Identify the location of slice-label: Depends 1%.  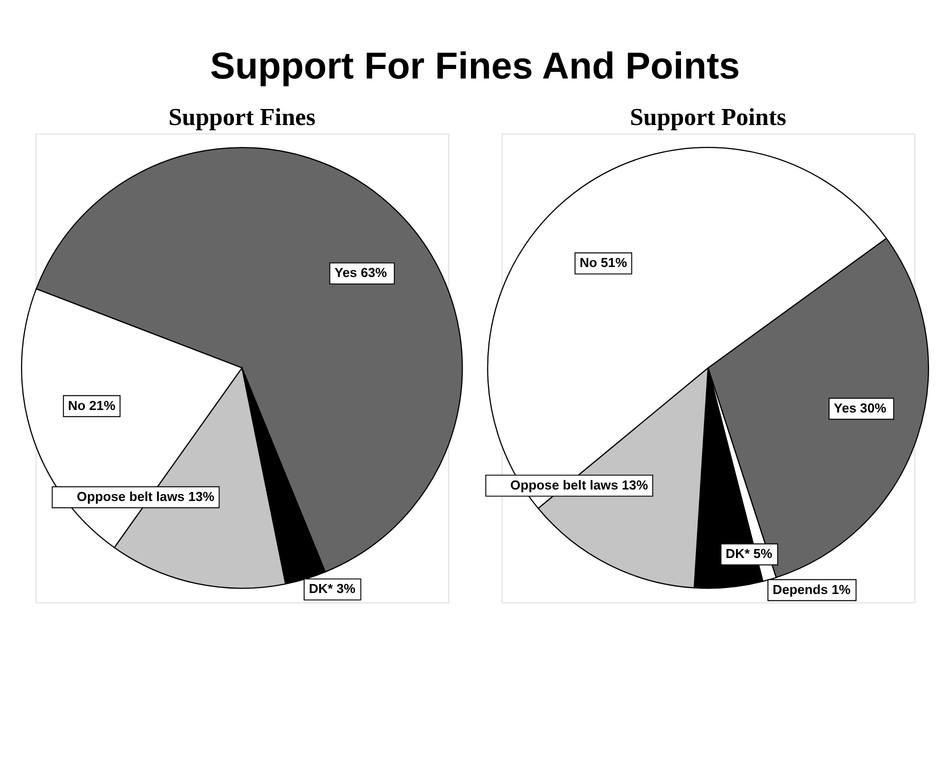
(811, 589).